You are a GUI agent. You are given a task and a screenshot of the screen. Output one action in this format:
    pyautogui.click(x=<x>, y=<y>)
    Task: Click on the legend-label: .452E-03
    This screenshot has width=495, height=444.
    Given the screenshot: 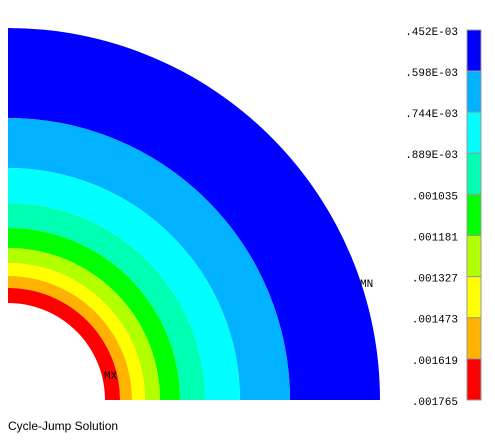 What is the action you would take?
    pyautogui.click(x=431, y=33)
    